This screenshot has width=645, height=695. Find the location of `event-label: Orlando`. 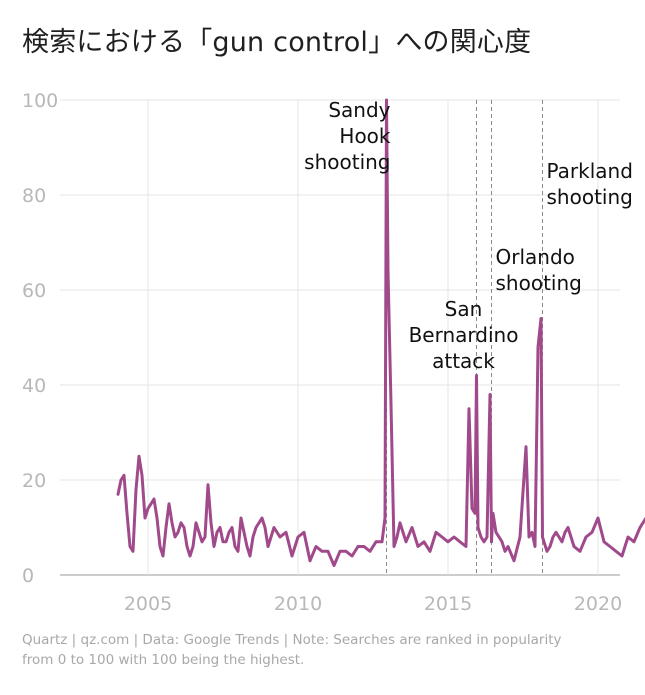

event-label: Orlando is located at coordinates (535, 257).